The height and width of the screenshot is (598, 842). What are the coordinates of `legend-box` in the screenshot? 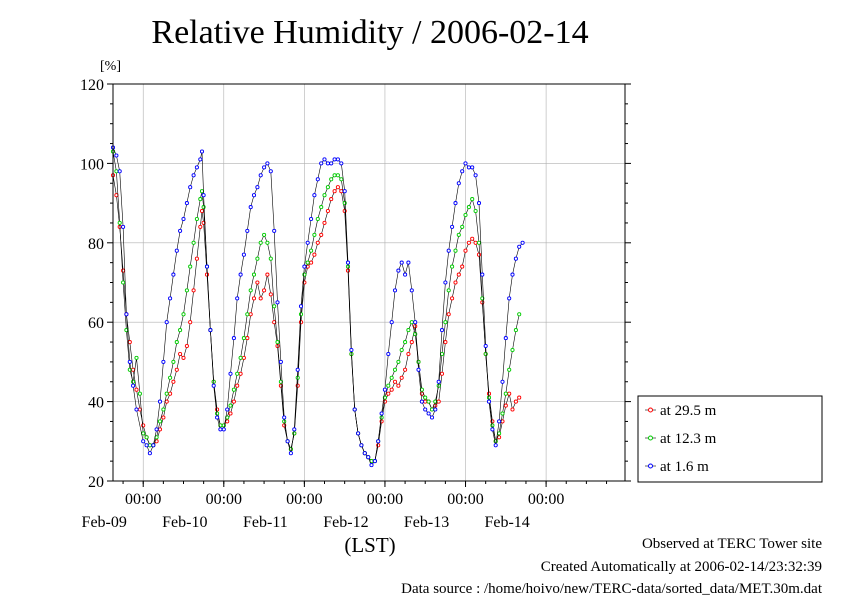 It's located at (730, 439).